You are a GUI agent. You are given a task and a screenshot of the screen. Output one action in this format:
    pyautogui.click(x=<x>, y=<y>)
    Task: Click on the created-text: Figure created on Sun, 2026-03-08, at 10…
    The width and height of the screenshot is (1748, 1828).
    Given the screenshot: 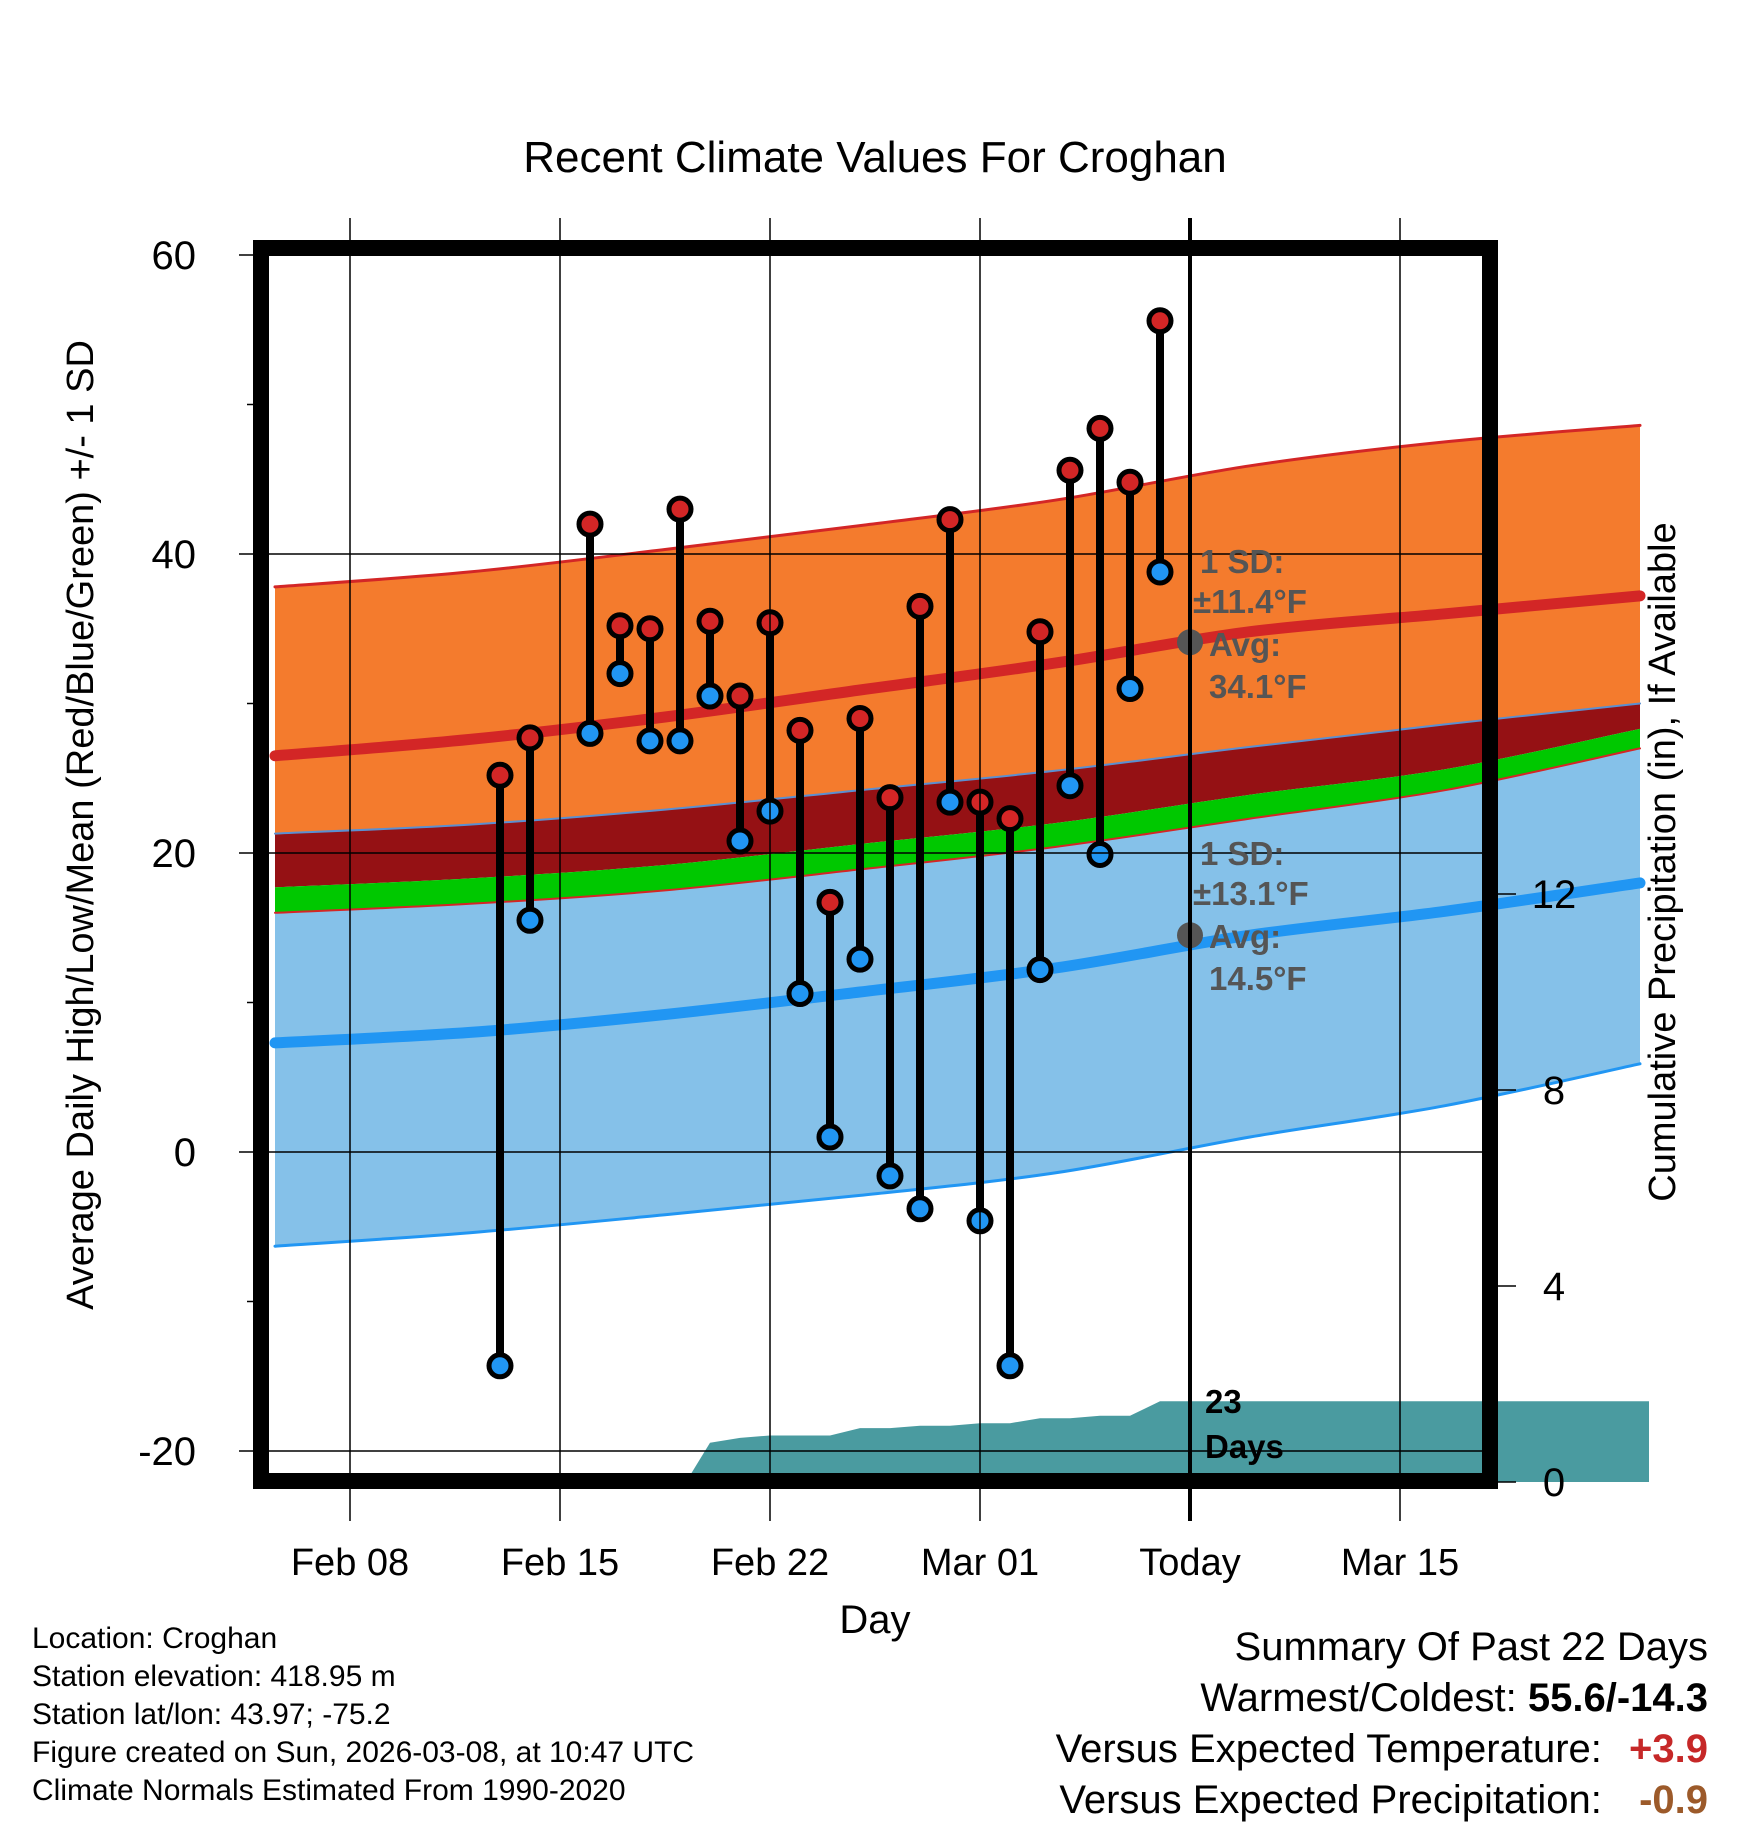 What is the action you would take?
    pyautogui.click(x=363, y=1752)
    